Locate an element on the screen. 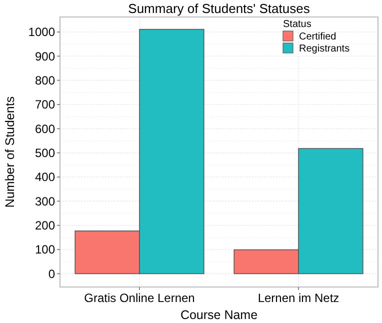 The height and width of the screenshot is (323, 382). y-tick-label: 0 is located at coordinates (52, 273).